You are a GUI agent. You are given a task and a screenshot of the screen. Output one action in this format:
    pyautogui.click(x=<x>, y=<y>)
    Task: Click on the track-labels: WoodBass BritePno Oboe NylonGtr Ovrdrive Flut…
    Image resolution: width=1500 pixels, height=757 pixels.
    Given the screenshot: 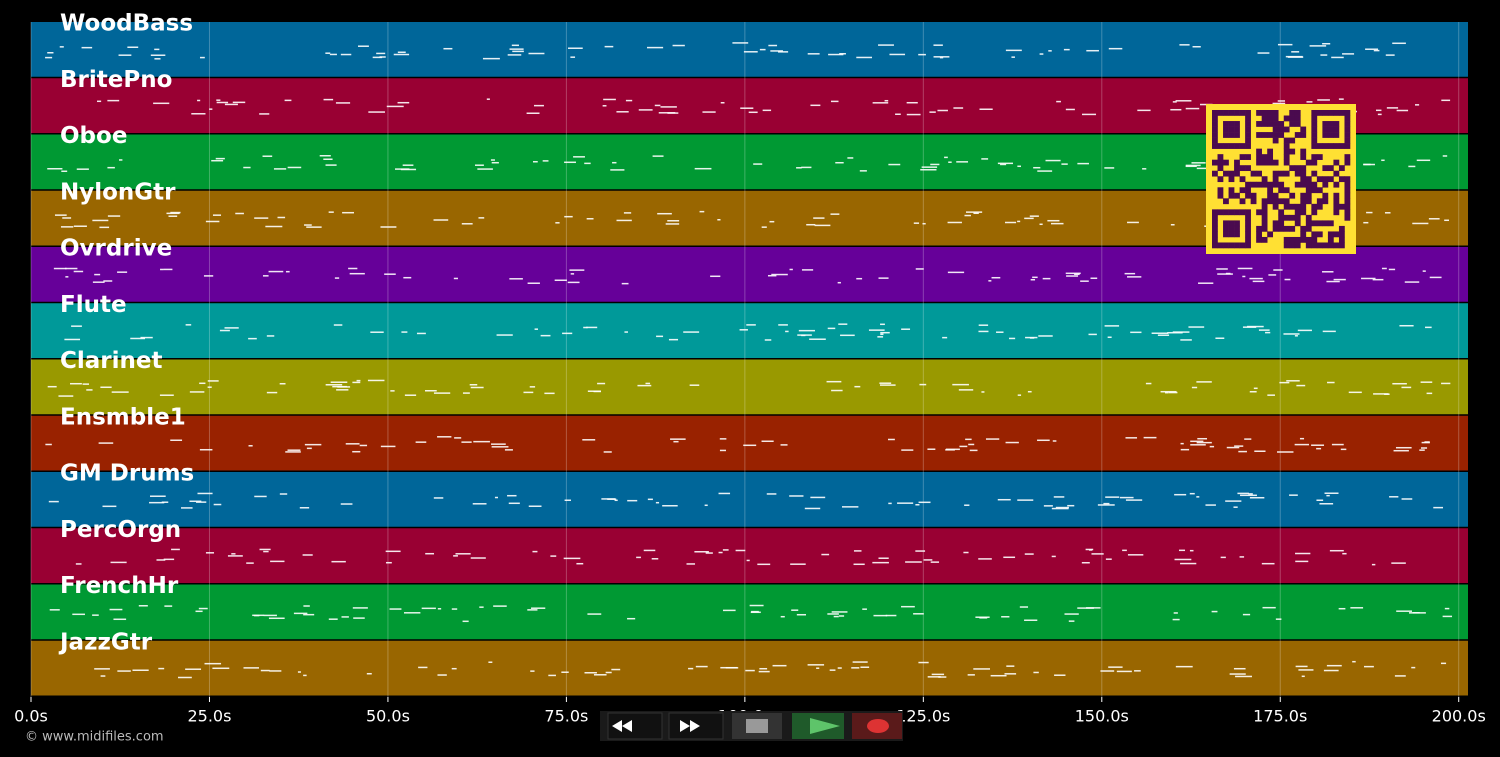 What is the action you would take?
    pyautogui.click(x=126, y=333)
    